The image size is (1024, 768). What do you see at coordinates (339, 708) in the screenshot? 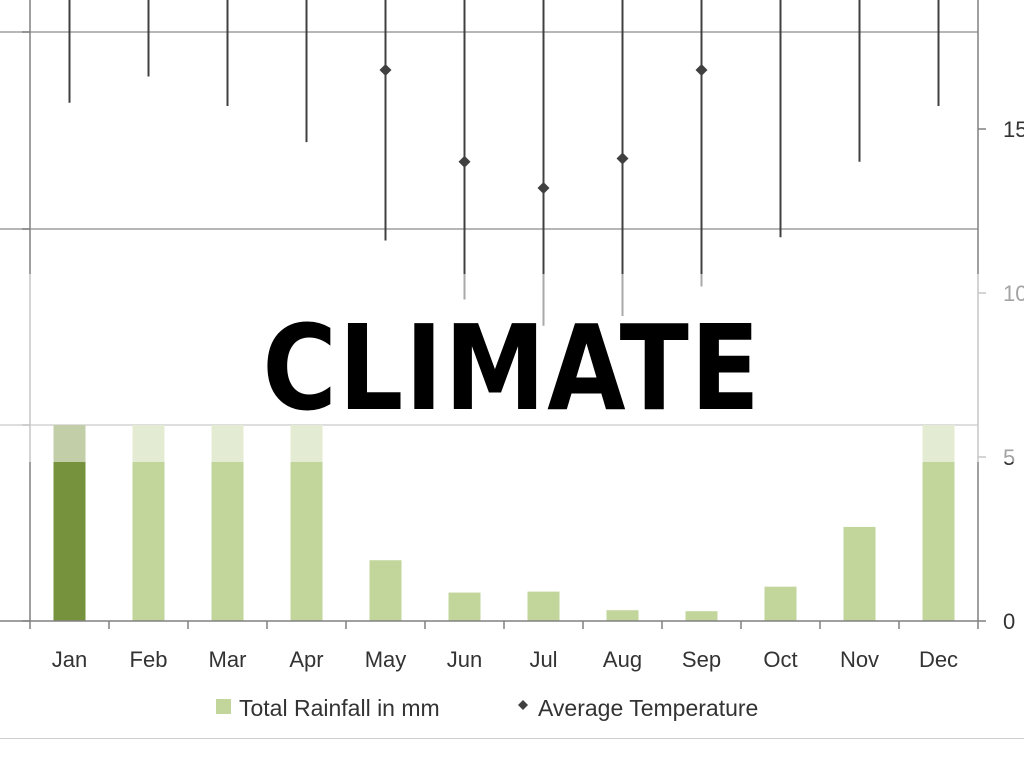
I see `legend-rainfall-label: Total Rainfall in mm` at bounding box center [339, 708].